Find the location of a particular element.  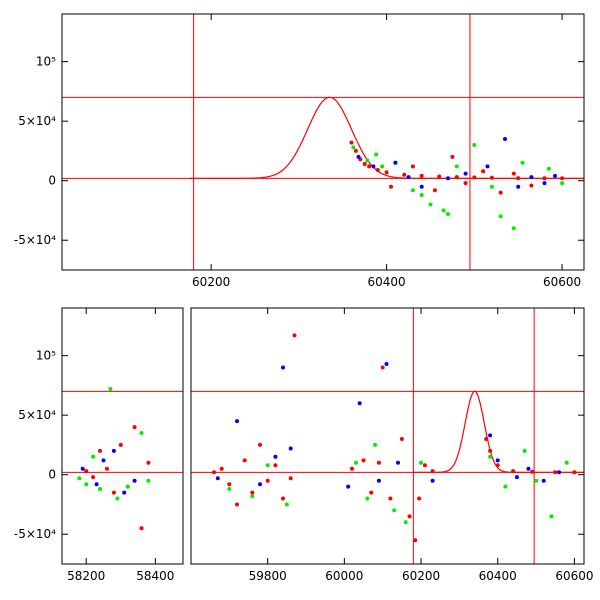

axes-frame is located at coordinates (122, 436).